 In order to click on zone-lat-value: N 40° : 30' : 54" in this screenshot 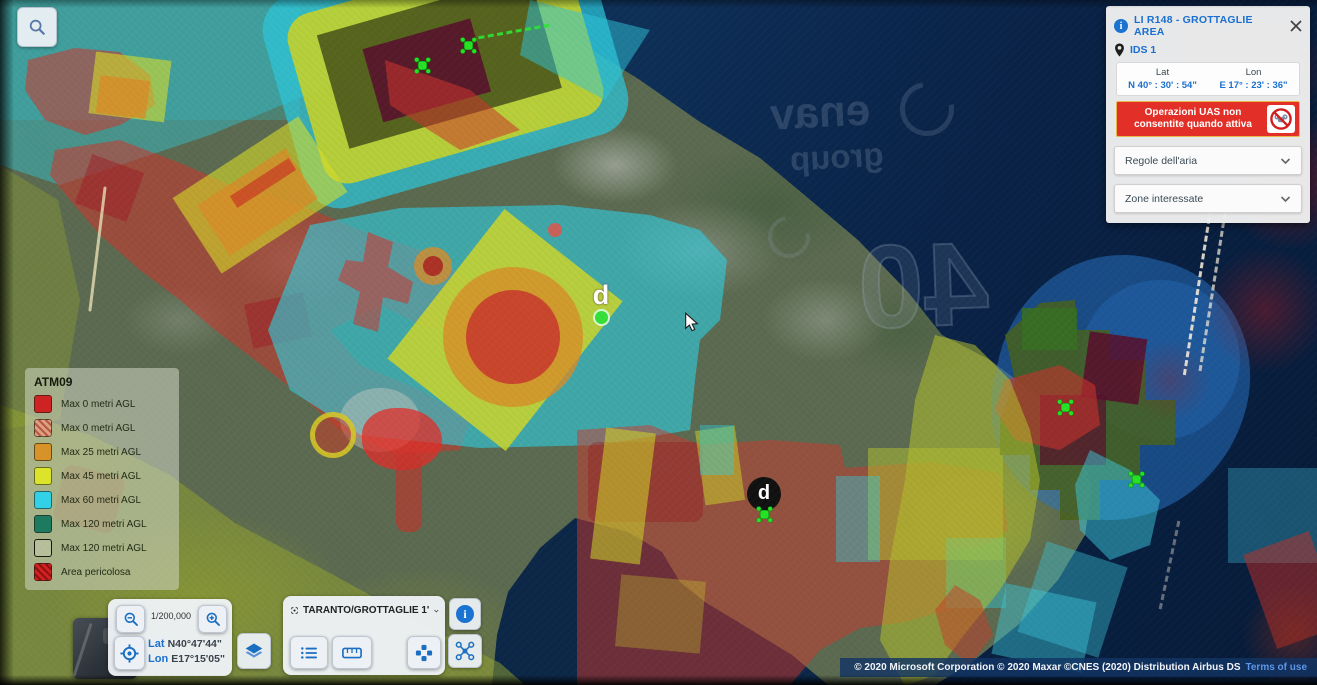, I will do `click(1162, 85)`.